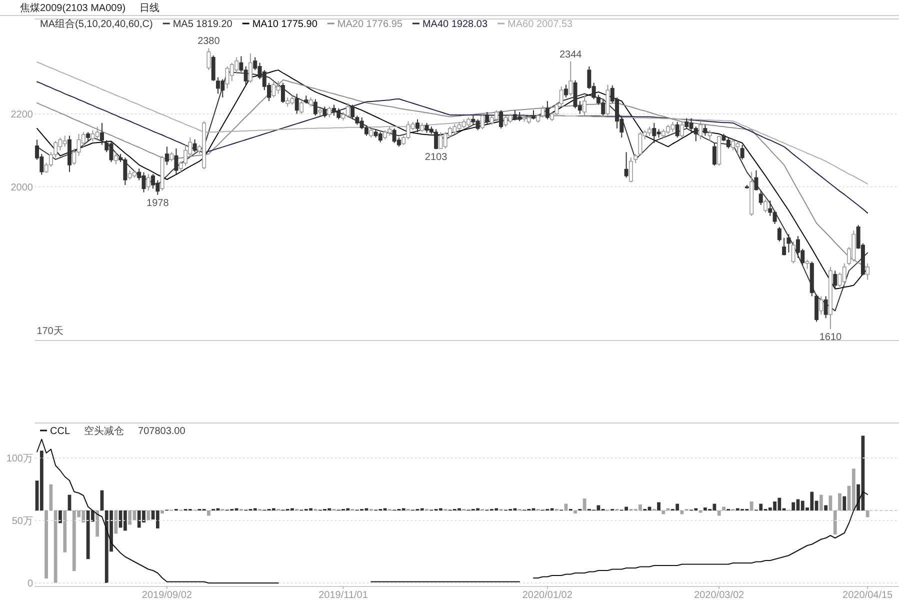  Describe the element at coordinates (60, 431) in the screenshot. I see `legend-label: CCL` at that location.